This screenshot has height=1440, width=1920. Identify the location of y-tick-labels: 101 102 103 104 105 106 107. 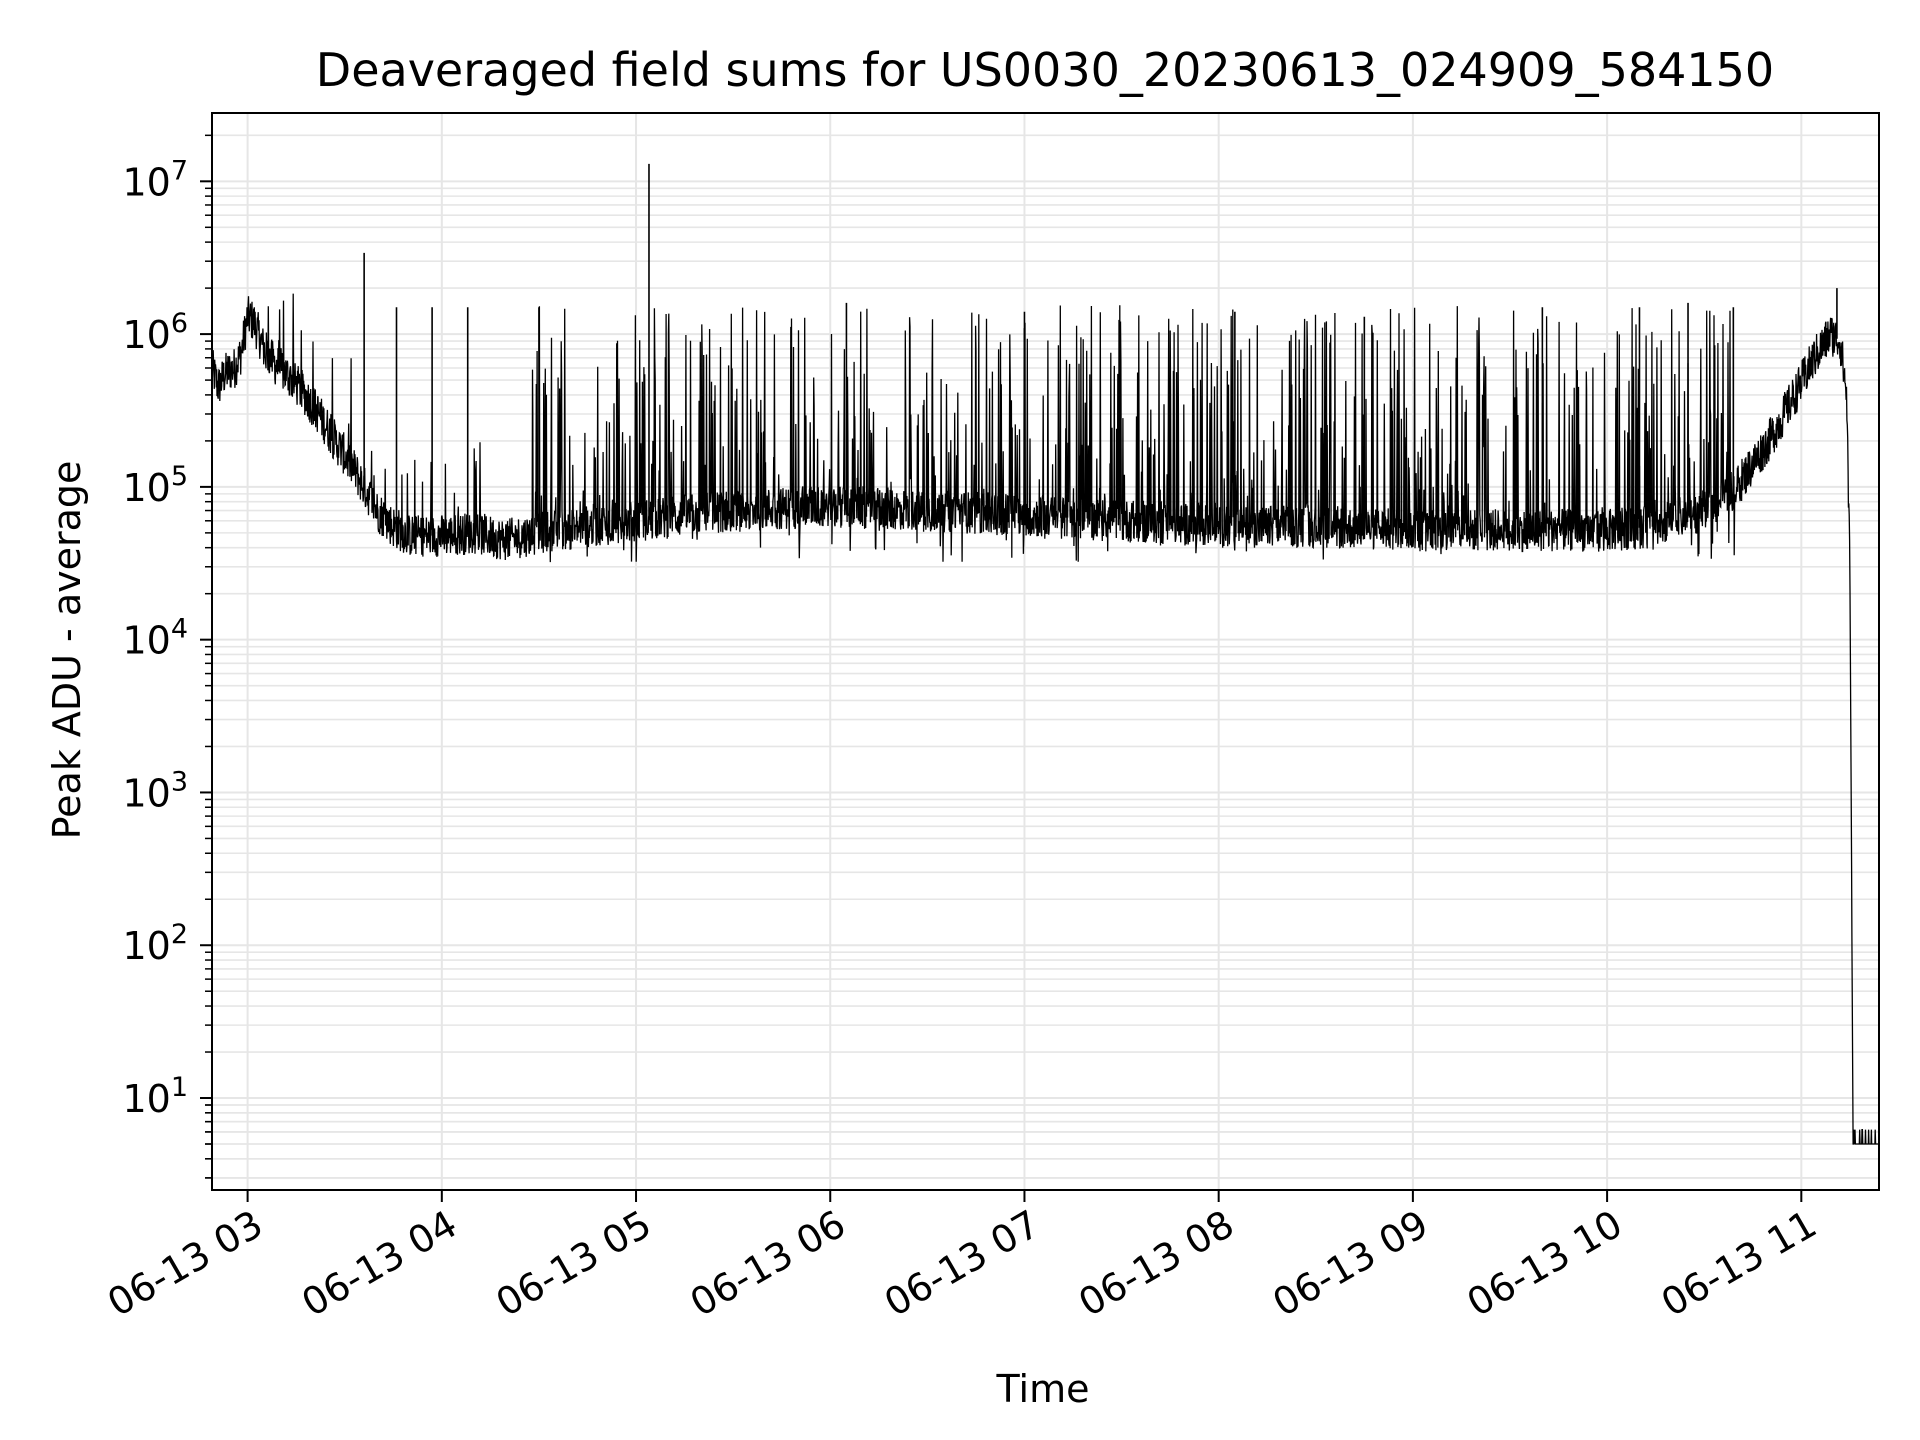
(155, 638).